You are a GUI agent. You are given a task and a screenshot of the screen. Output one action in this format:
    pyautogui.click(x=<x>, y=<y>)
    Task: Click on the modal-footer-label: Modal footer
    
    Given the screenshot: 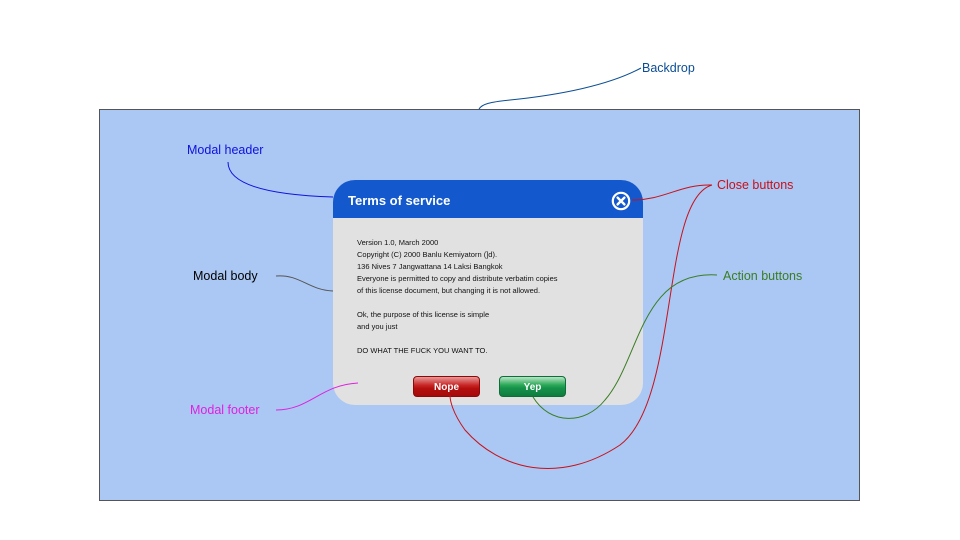 What is the action you would take?
    pyautogui.click(x=225, y=410)
    